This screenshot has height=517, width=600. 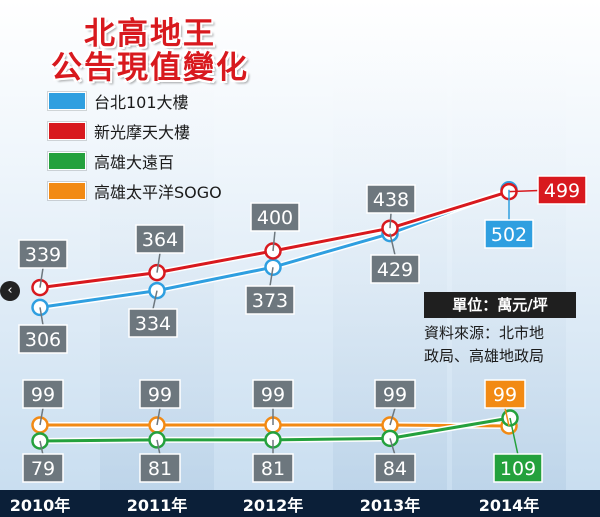 I want to click on legend-item-sogo: 高雄太平洋SOGO, so click(x=135, y=191).